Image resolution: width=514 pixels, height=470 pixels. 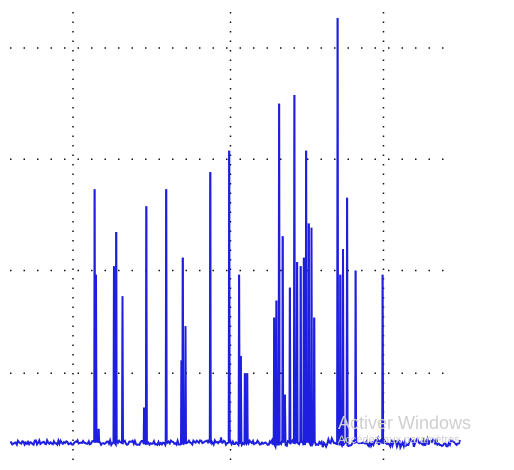 I want to click on windows-activation-watermark: Activer Windows Accédez aux paramètres, so click(x=404, y=430).